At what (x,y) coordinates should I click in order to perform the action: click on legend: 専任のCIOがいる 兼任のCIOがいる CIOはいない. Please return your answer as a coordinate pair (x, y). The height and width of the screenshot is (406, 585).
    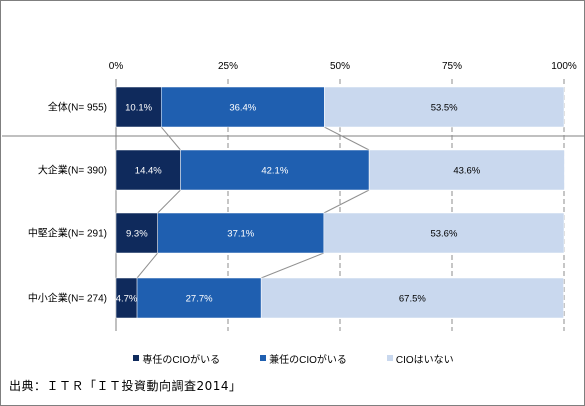
    Looking at the image, I should click on (293, 358).